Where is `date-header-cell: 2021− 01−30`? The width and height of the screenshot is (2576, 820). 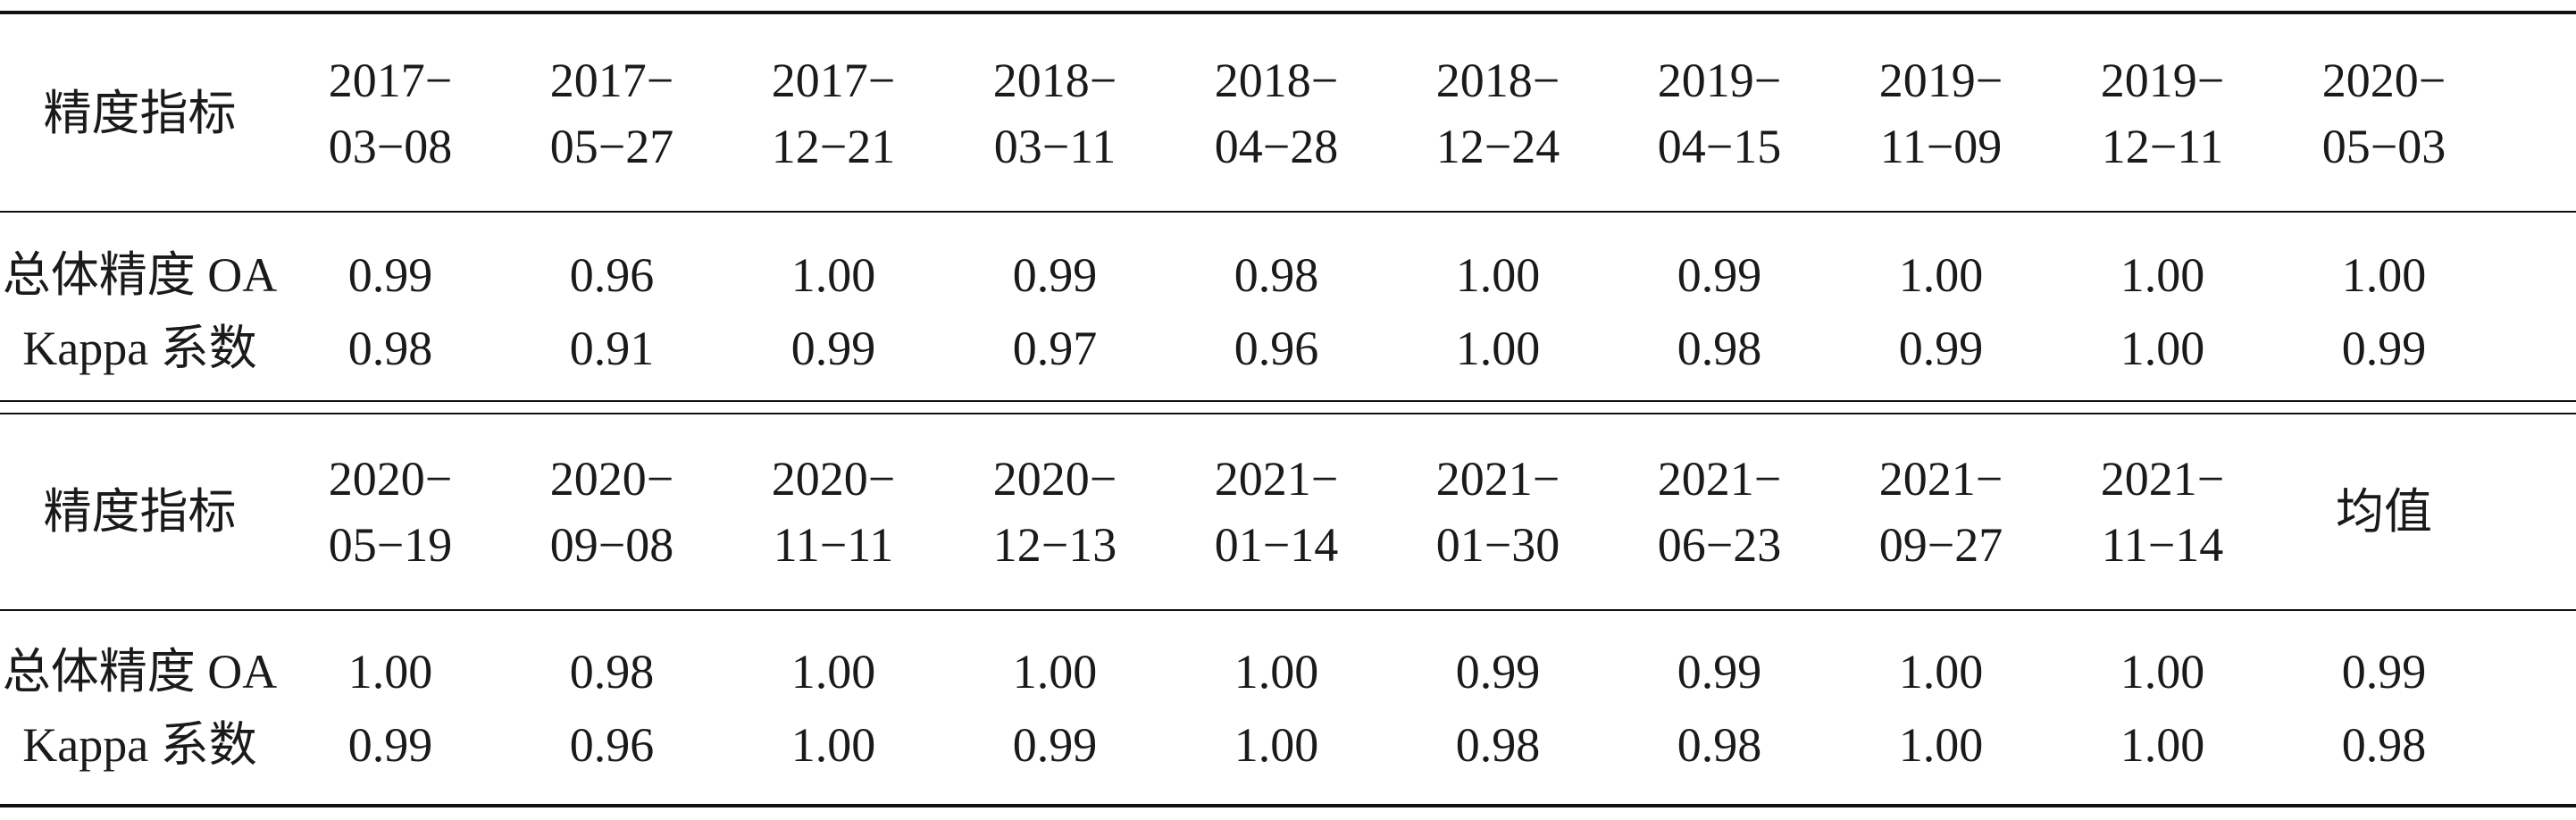 date-header-cell: 2021− 01−30 is located at coordinates (1498, 512).